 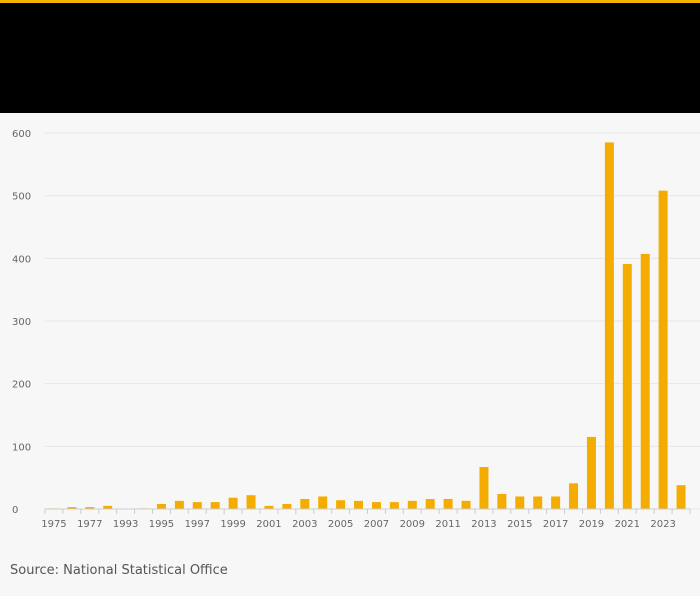 I want to click on x-tick-label: 1995, so click(x=161, y=524).